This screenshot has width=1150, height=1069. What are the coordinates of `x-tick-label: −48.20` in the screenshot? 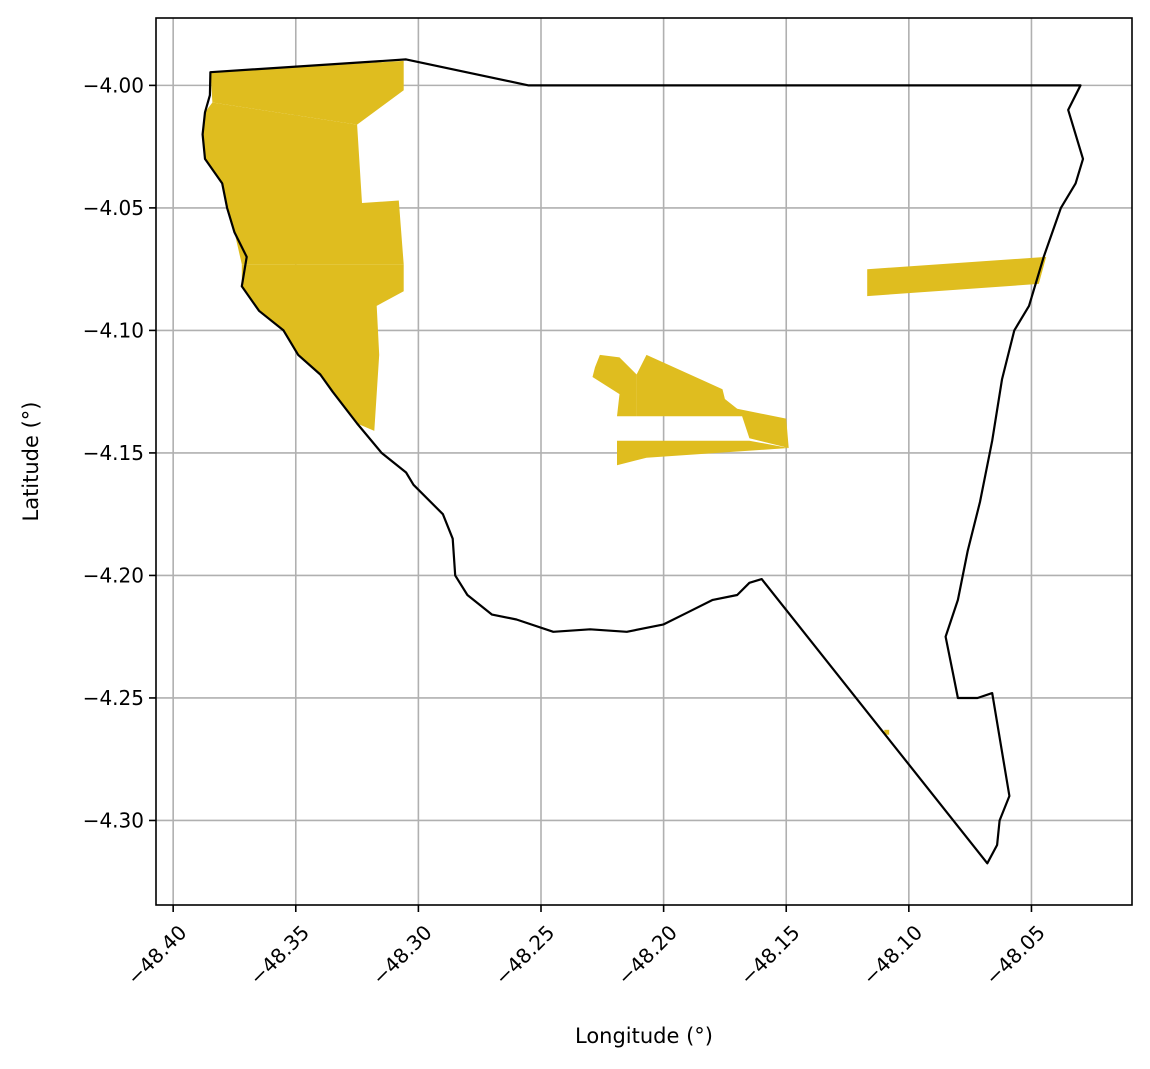 It's located at (647, 954).